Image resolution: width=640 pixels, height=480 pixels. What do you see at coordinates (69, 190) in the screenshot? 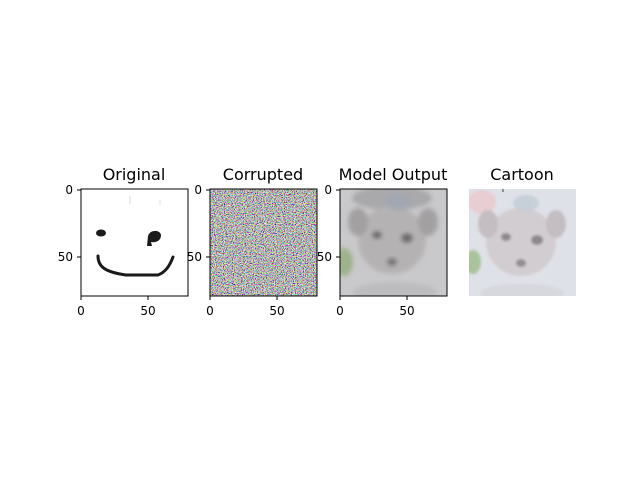
I see `ytick-label-original-0: 0` at bounding box center [69, 190].